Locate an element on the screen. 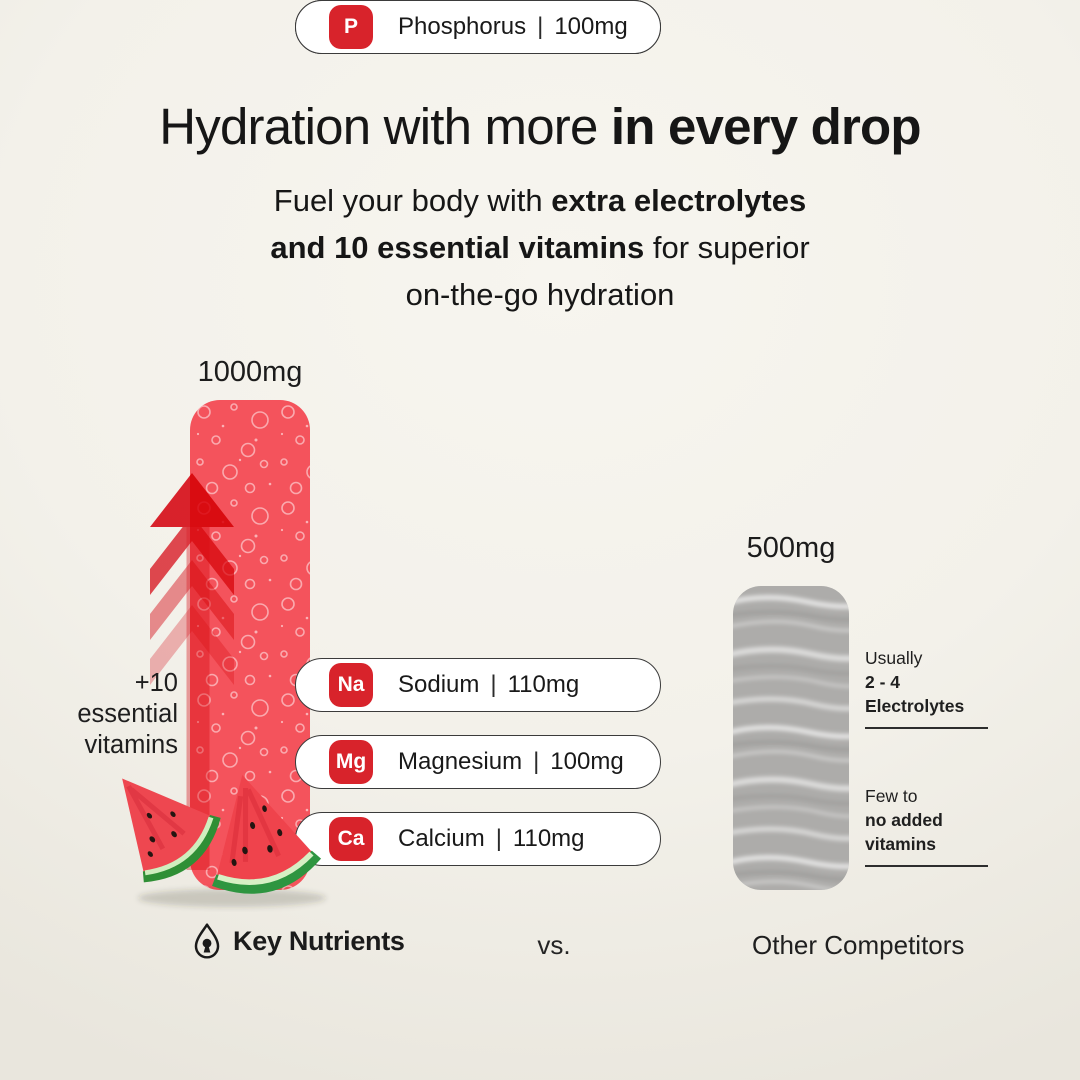  watermelon-slice-back is located at coordinates (171, 830).